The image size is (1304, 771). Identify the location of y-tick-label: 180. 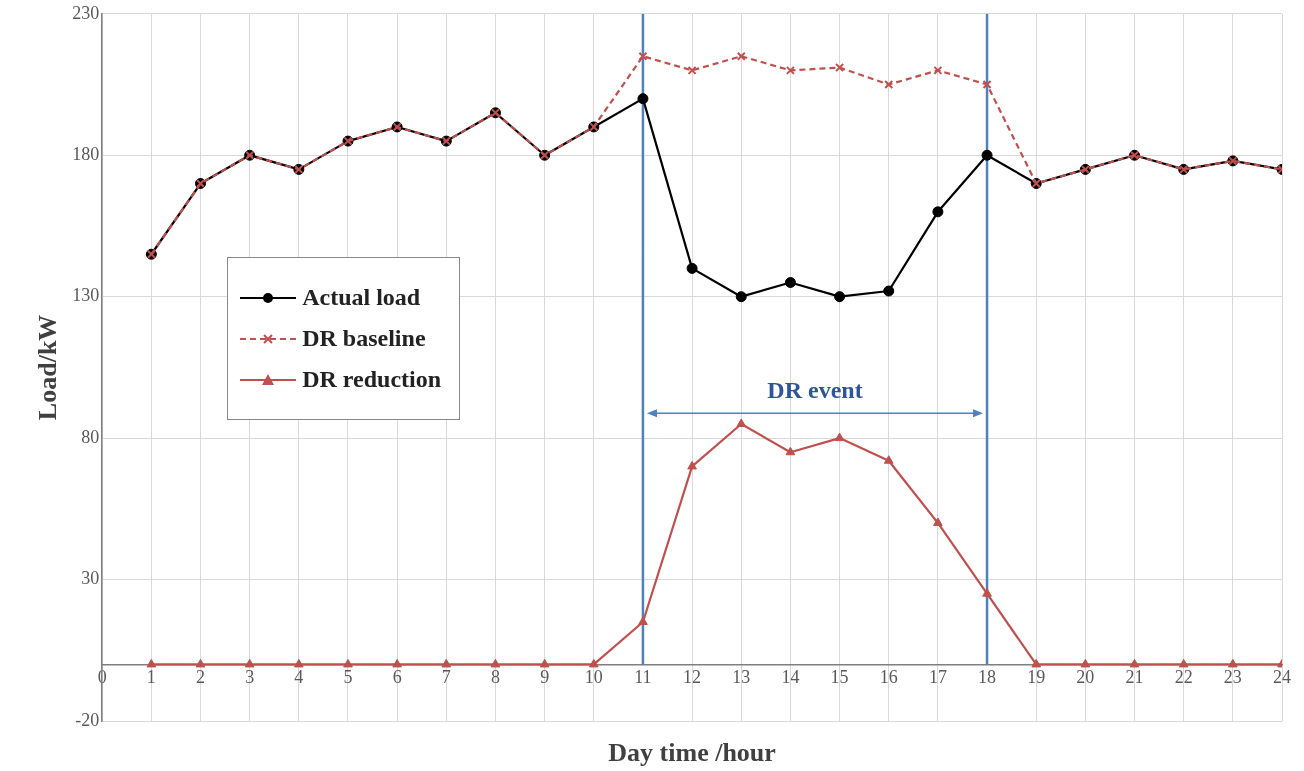
(86, 153).